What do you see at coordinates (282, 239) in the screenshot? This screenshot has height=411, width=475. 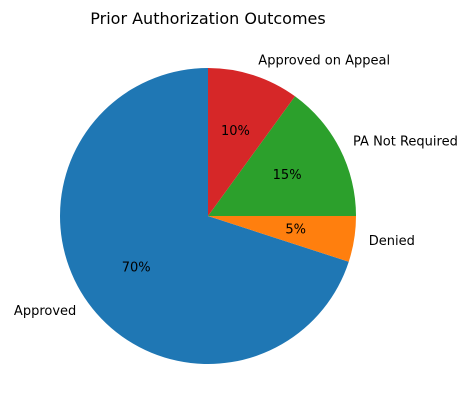 I see `pie-slice-denied` at bounding box center [282, 239].